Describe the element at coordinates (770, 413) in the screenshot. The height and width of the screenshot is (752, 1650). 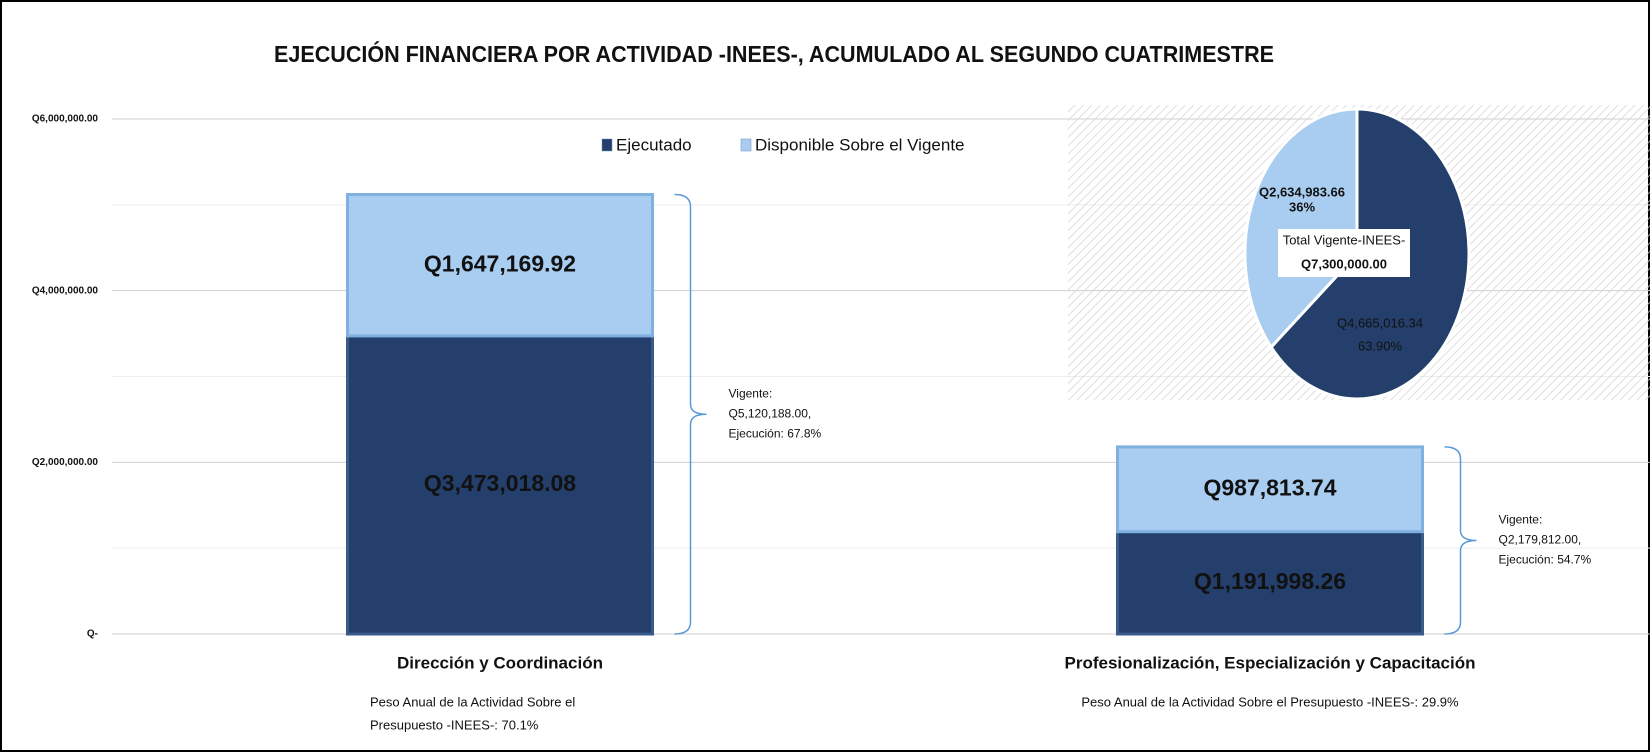
I see `brace-annotation: Q5,120,188.00,` at that location.